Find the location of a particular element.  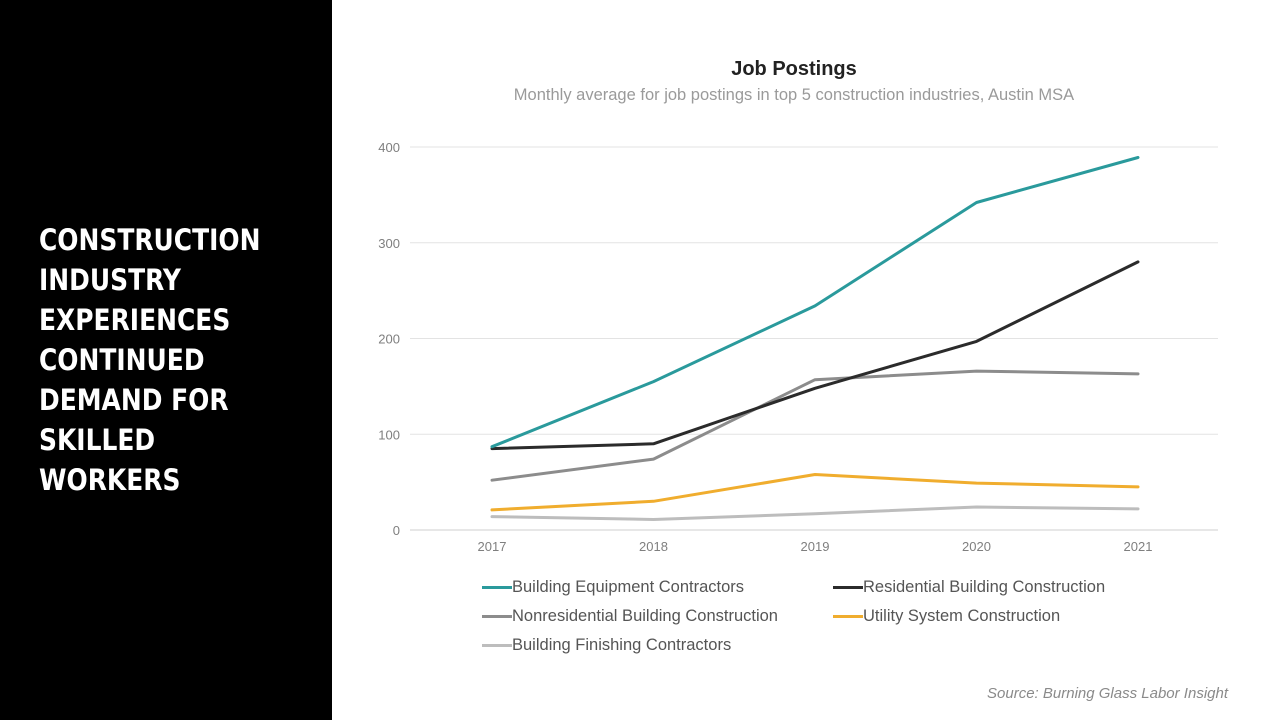

y-tick-label: 200 is located at coordinates (389, 339).